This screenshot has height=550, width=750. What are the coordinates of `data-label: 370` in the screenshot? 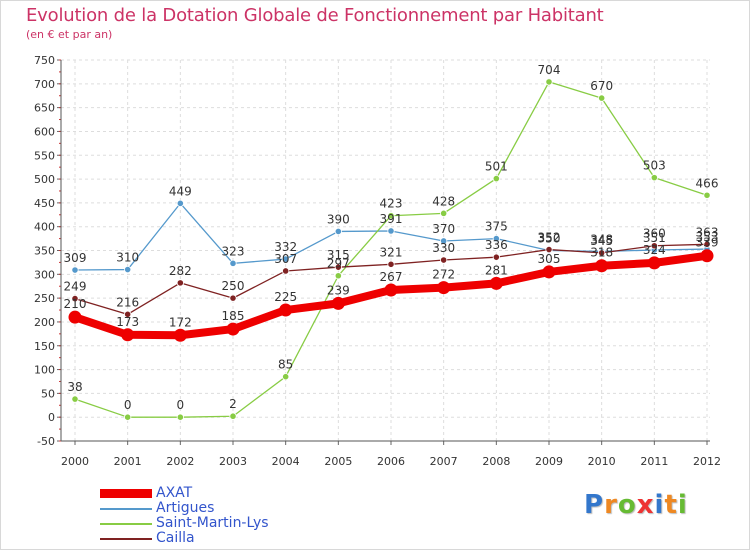 It's located at (443, 229).